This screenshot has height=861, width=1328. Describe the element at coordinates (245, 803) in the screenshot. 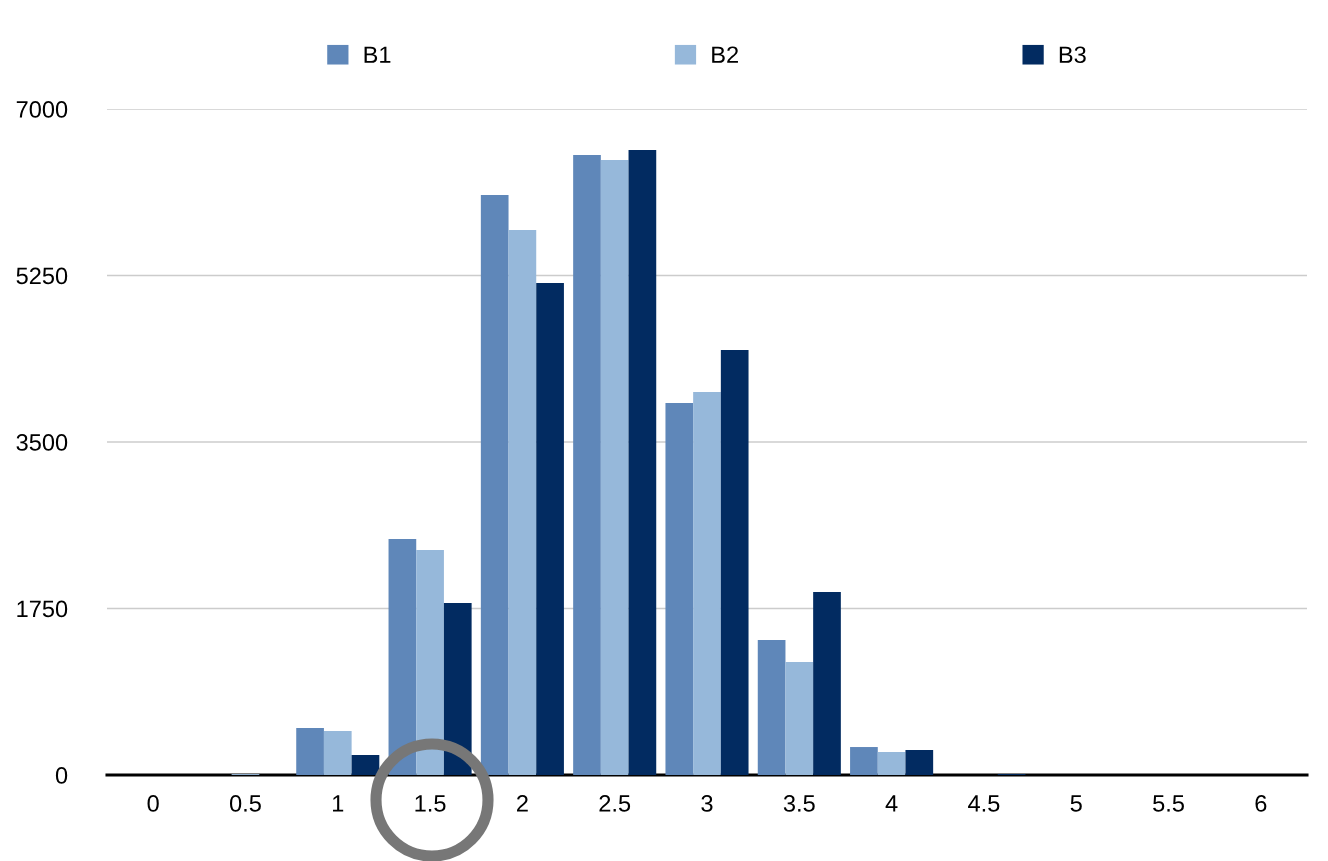

I see `x-tick-label: 0.5` at that location.